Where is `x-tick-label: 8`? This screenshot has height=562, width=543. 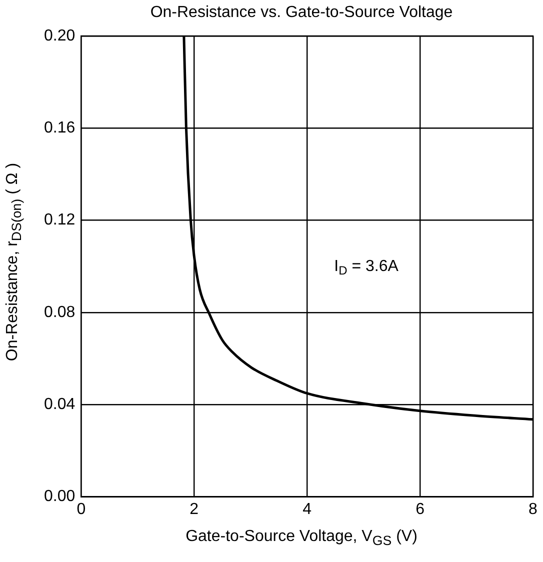 x-tick-label: 8 is located at coordinates (533, 509).